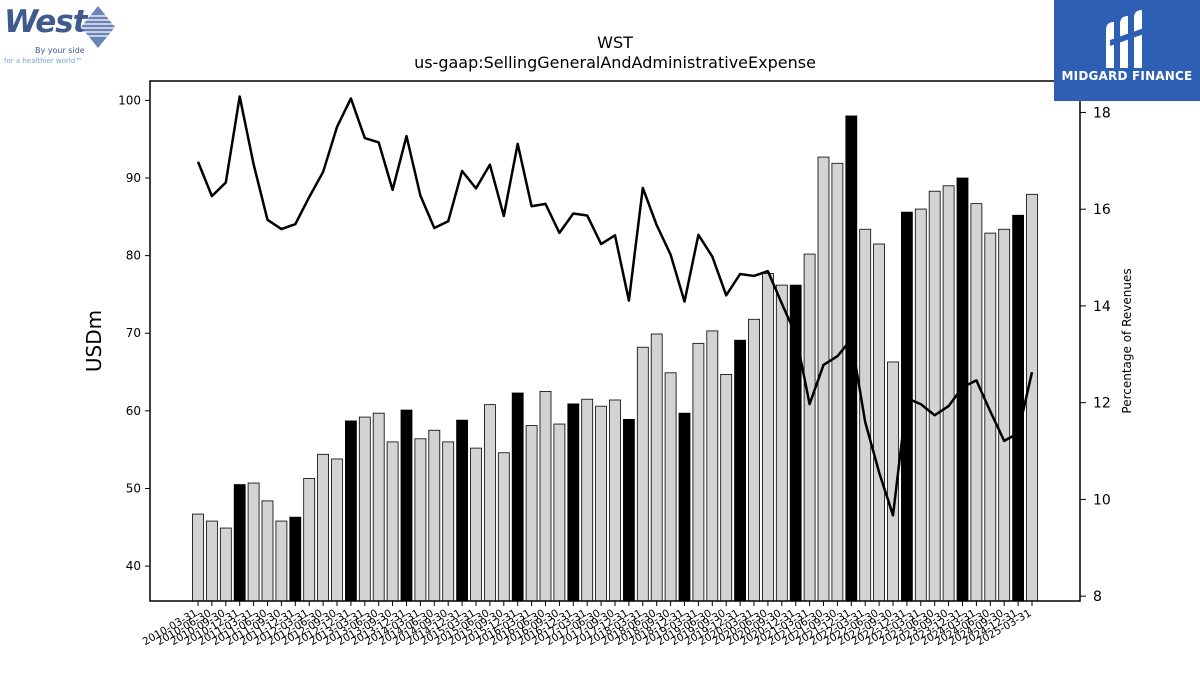 Image resolution: width=1200 pixels, height=675 pixels. What do you see at coordinates (94, 341) in the screenshot?
I see `y-axis-label: USDm` at bounding box center [94, 341].